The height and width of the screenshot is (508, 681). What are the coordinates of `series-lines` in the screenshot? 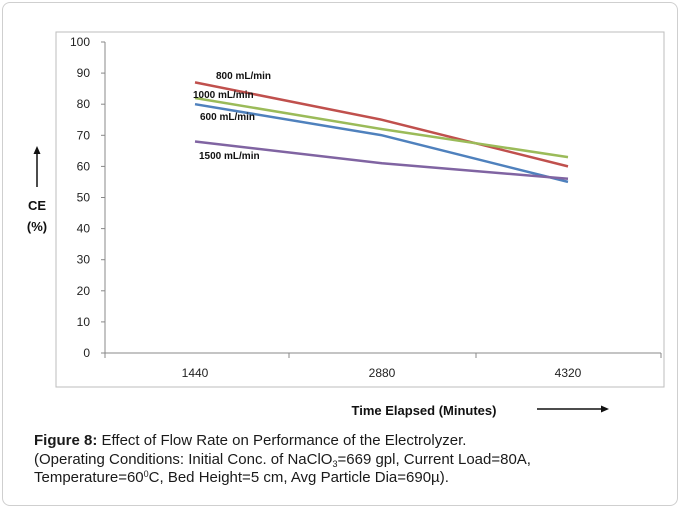 It's located at (381, 132).